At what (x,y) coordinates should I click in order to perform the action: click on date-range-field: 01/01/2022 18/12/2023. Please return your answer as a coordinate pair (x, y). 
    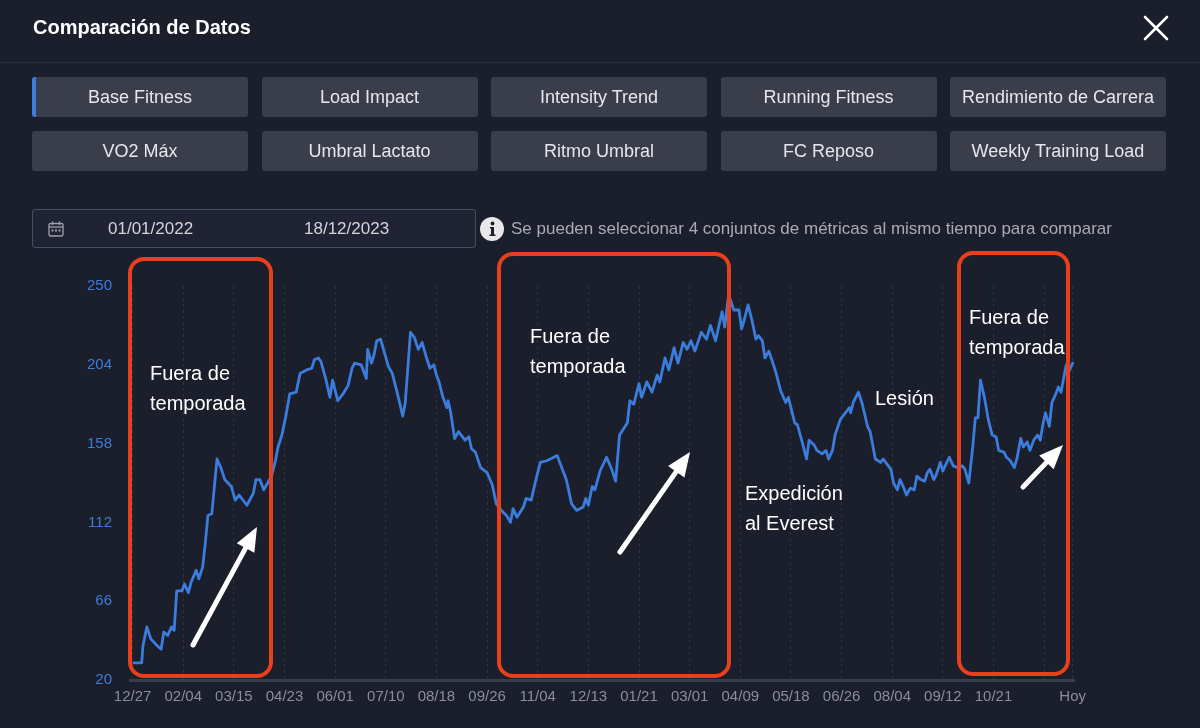
    Looking at the image, I should click on (254, 228).